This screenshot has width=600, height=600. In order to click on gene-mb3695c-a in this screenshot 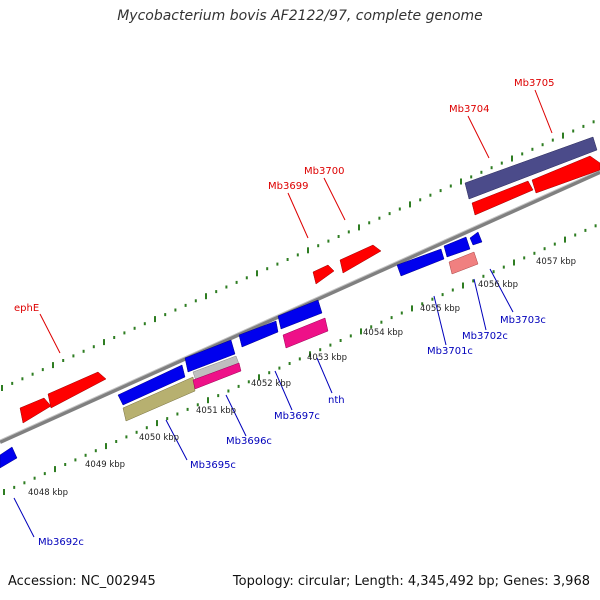, I will do `click(151, 385)`.